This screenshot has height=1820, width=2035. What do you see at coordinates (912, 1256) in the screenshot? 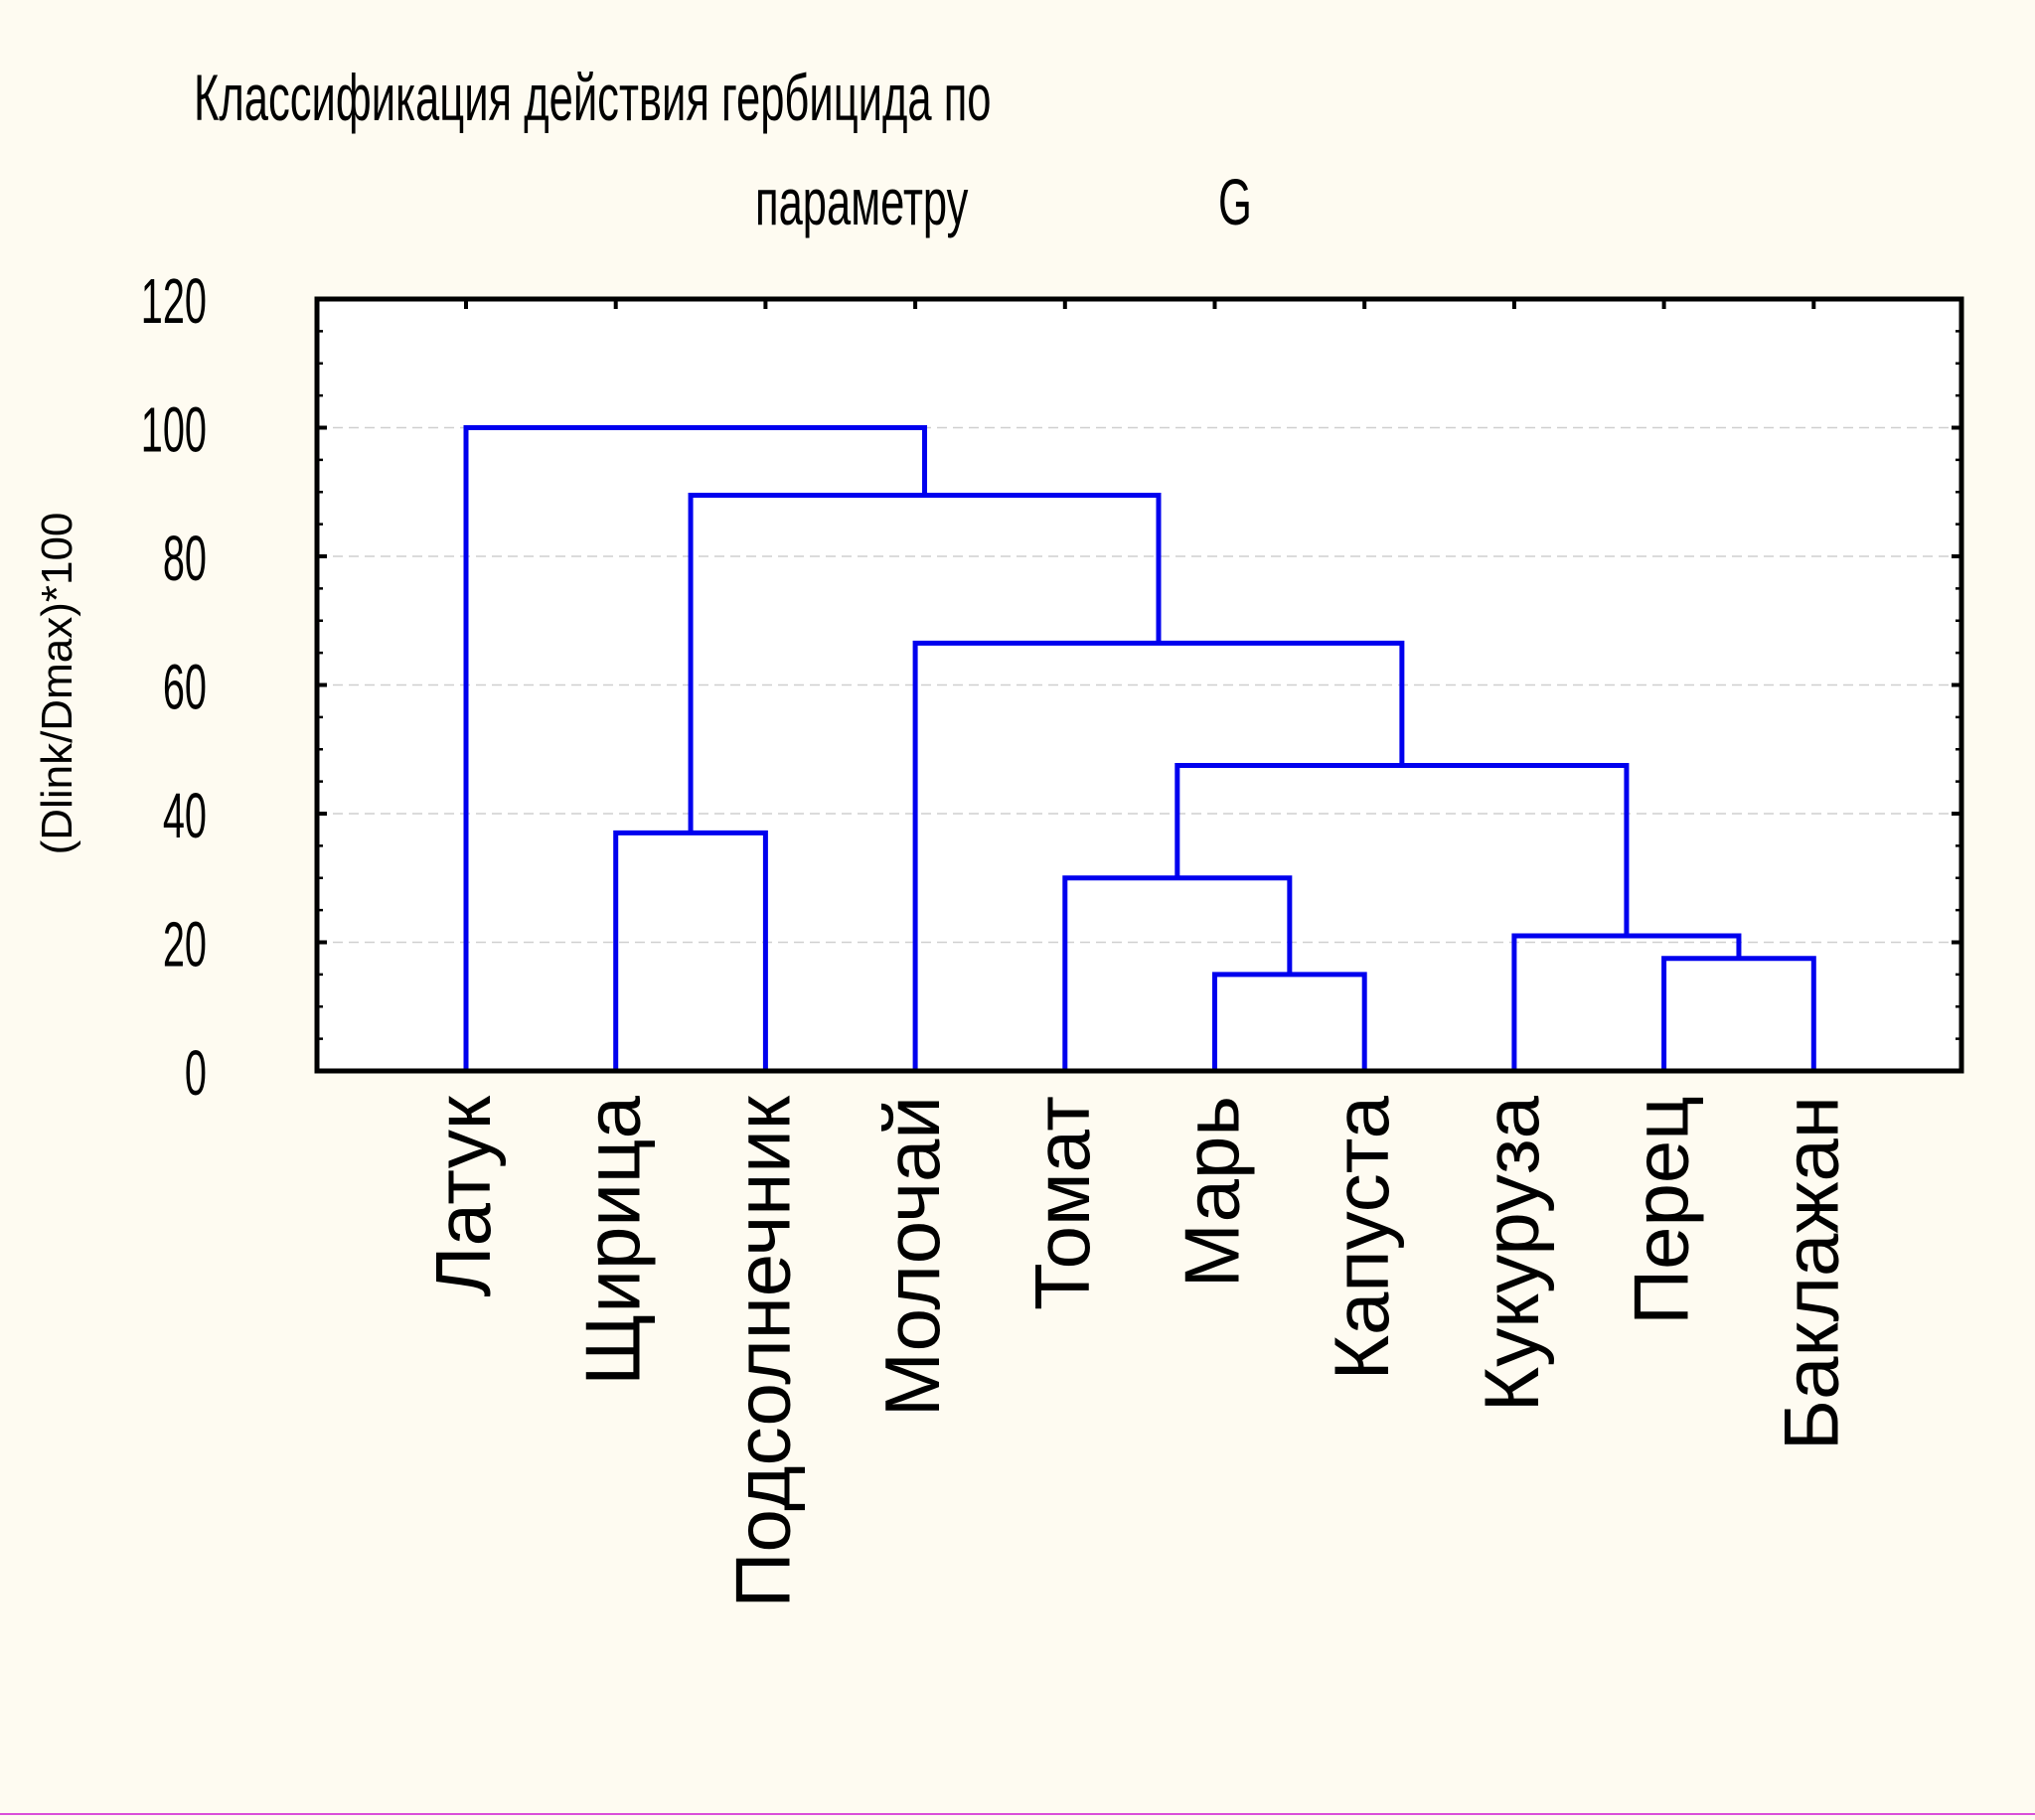
I see `leaf-label: Молочай` at bounding box center [912, 1256].